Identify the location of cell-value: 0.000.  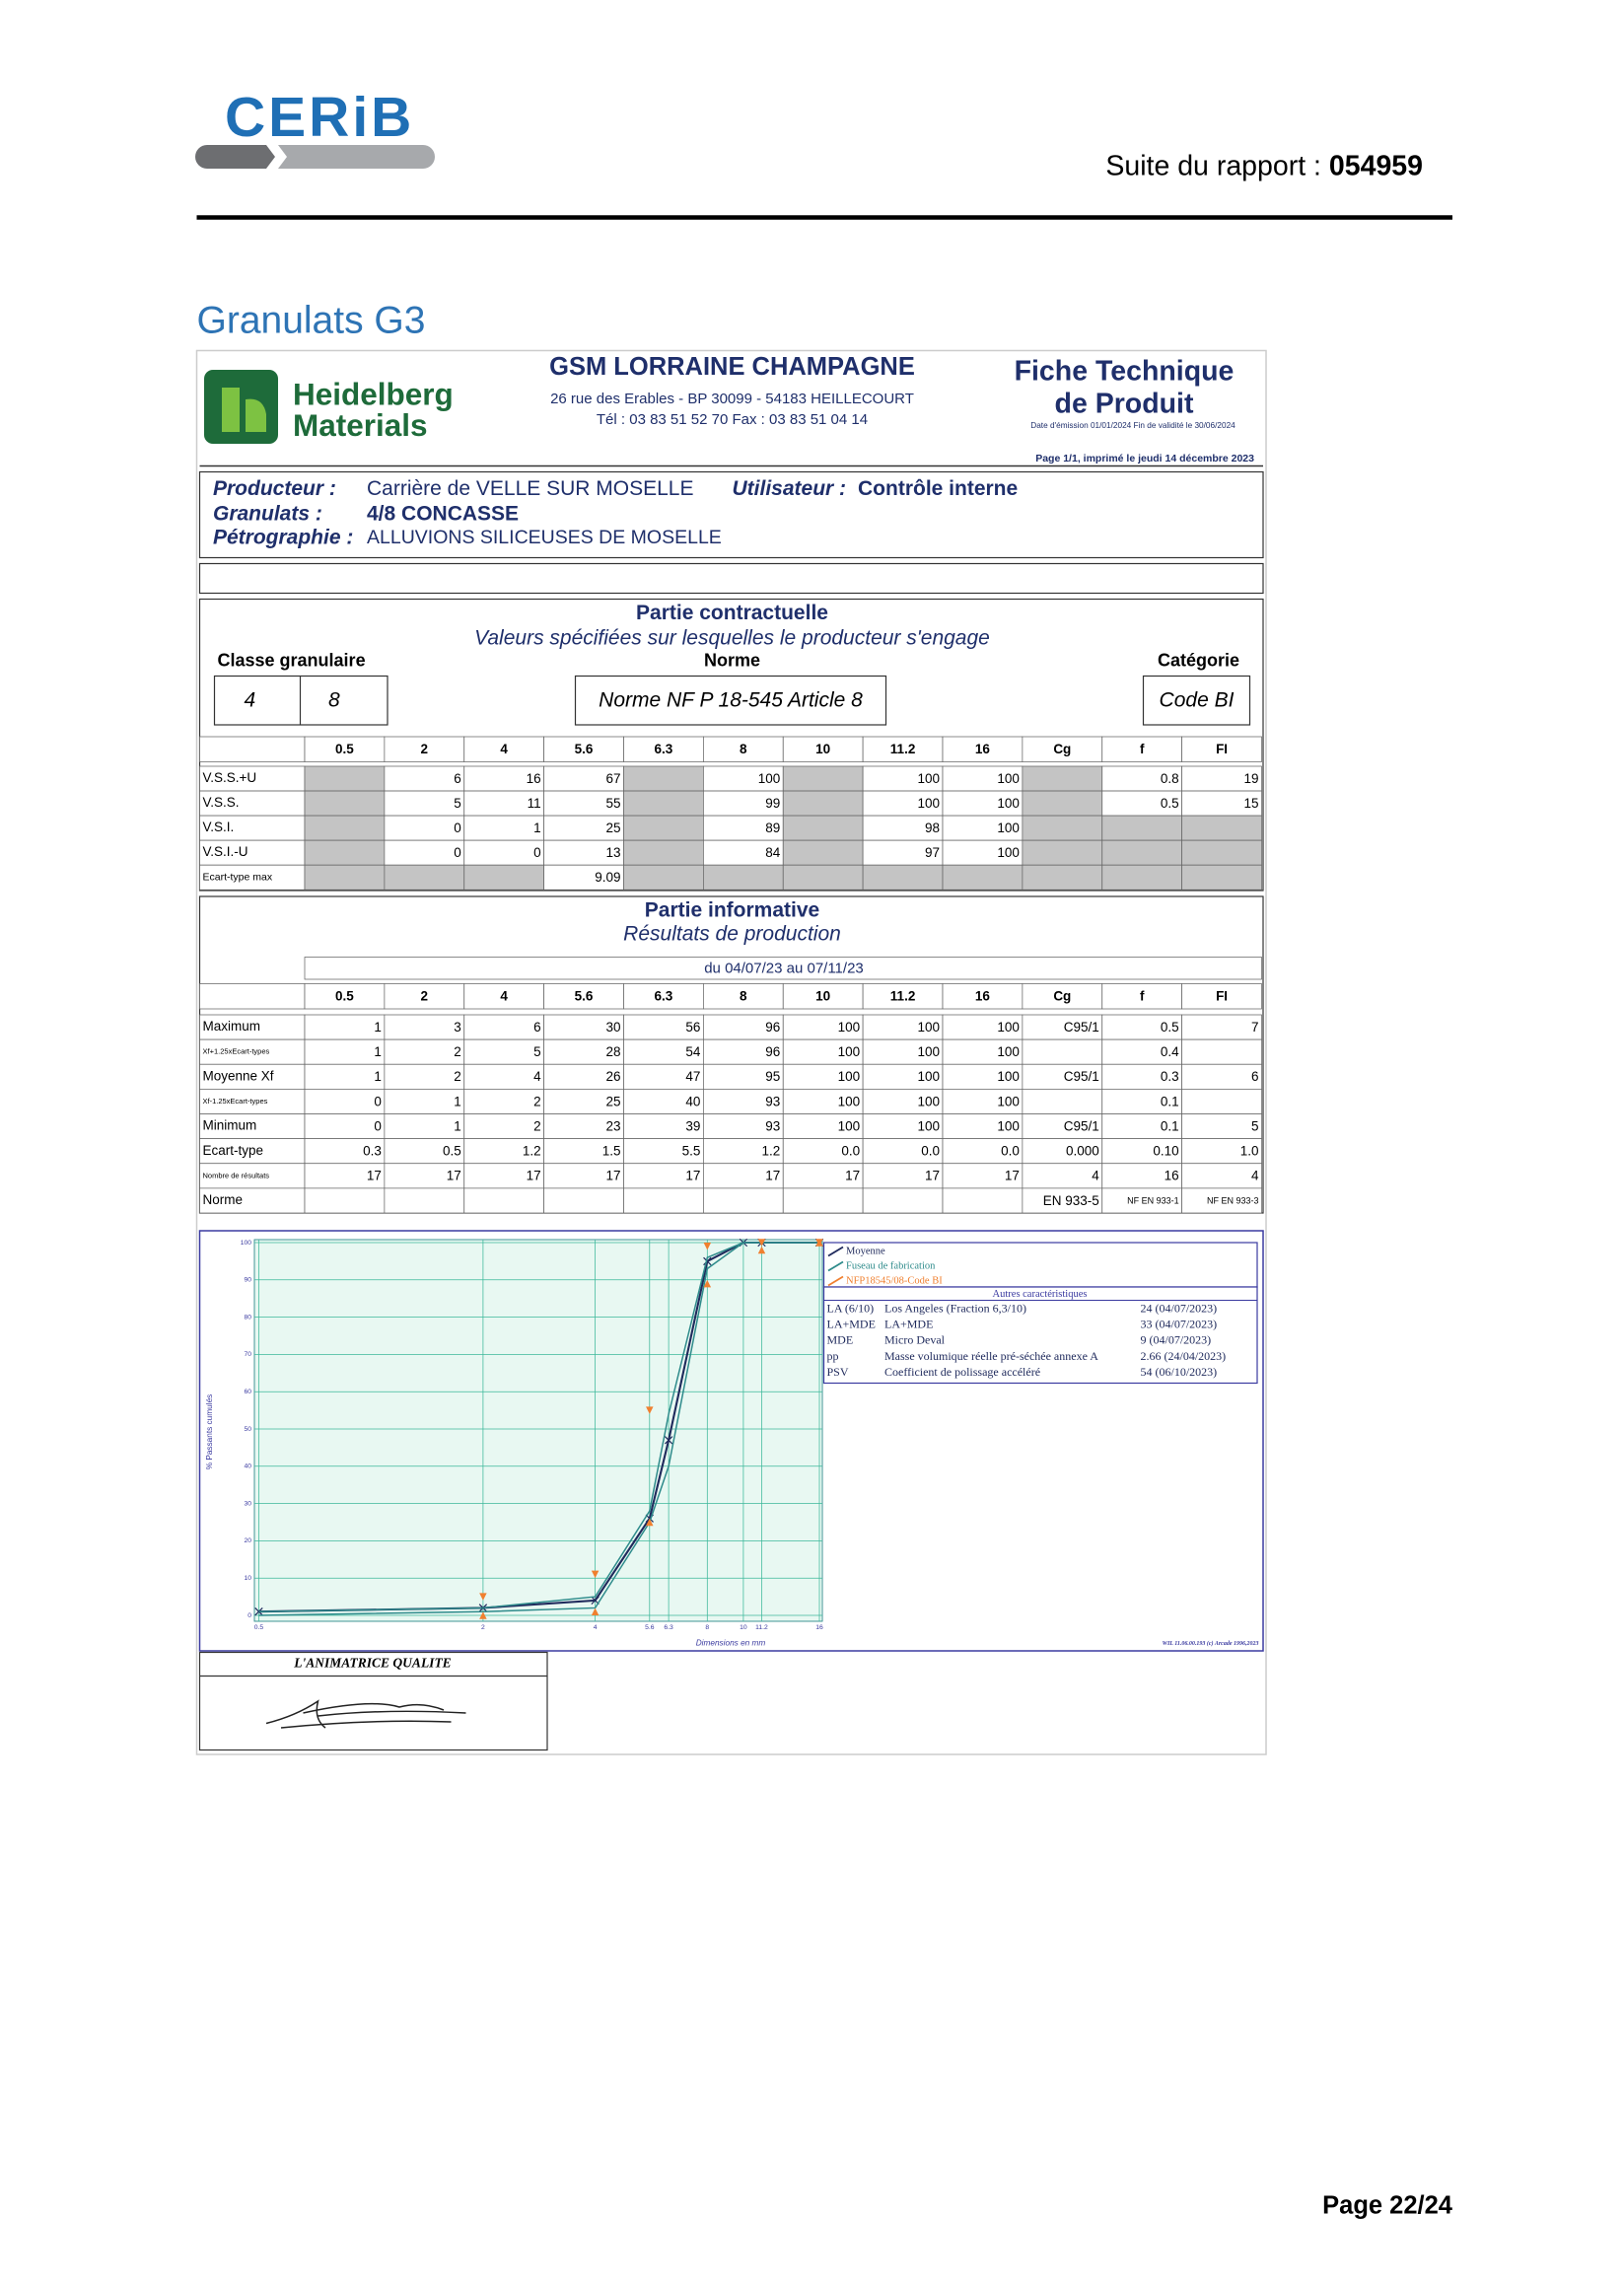
(1082, 1151).